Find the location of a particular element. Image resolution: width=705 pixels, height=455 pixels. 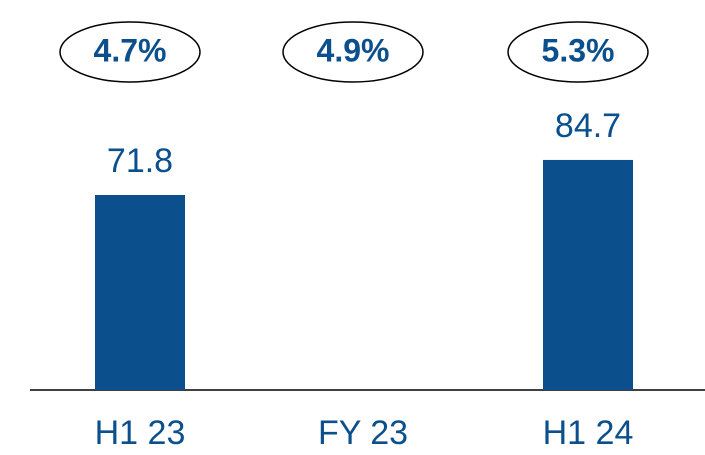

x-tick-label: H1 23 is located at coordinates (140, 433).